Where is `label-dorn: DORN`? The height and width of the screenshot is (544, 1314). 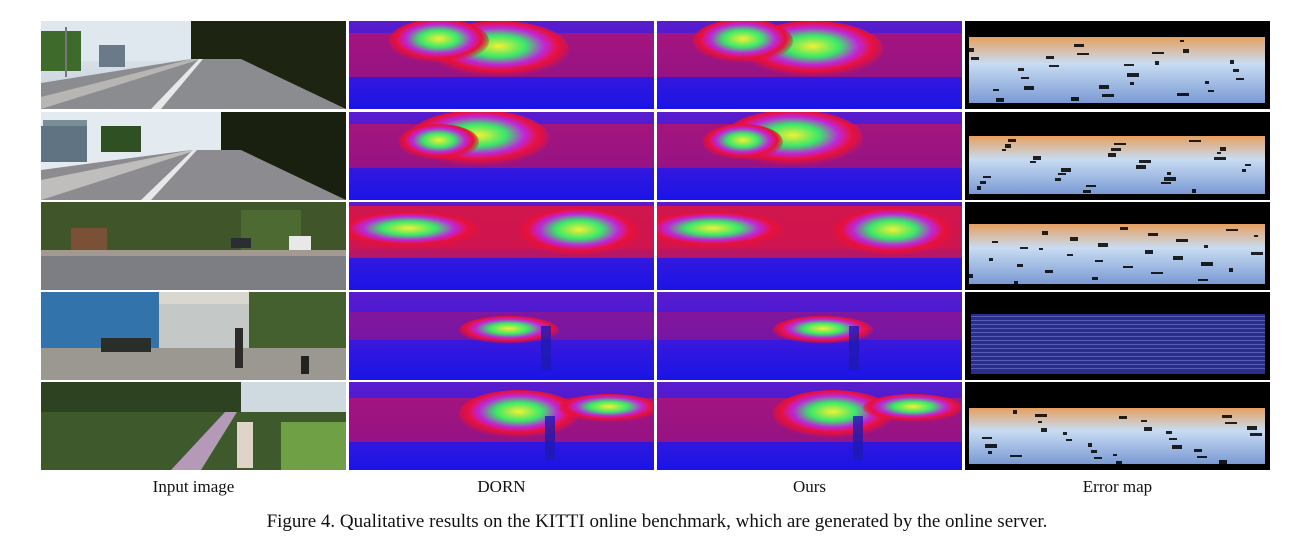
label-dorn: DORN is located at coordinates (501, 486).